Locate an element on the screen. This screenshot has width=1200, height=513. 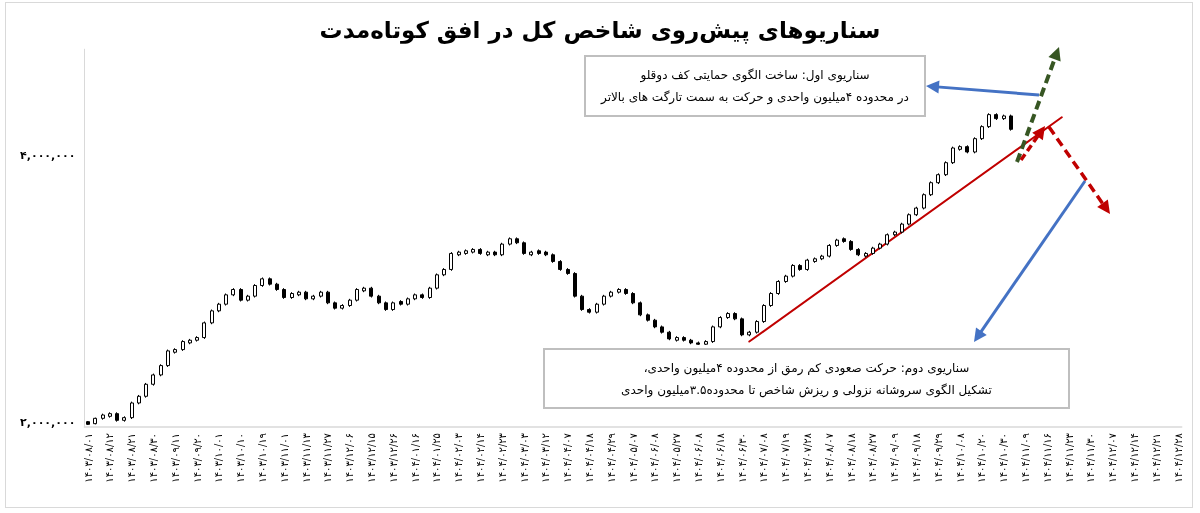
x-tick-label: ۱۴۰۳/۰۸/۳۰ is located at coordinates (153, 458).